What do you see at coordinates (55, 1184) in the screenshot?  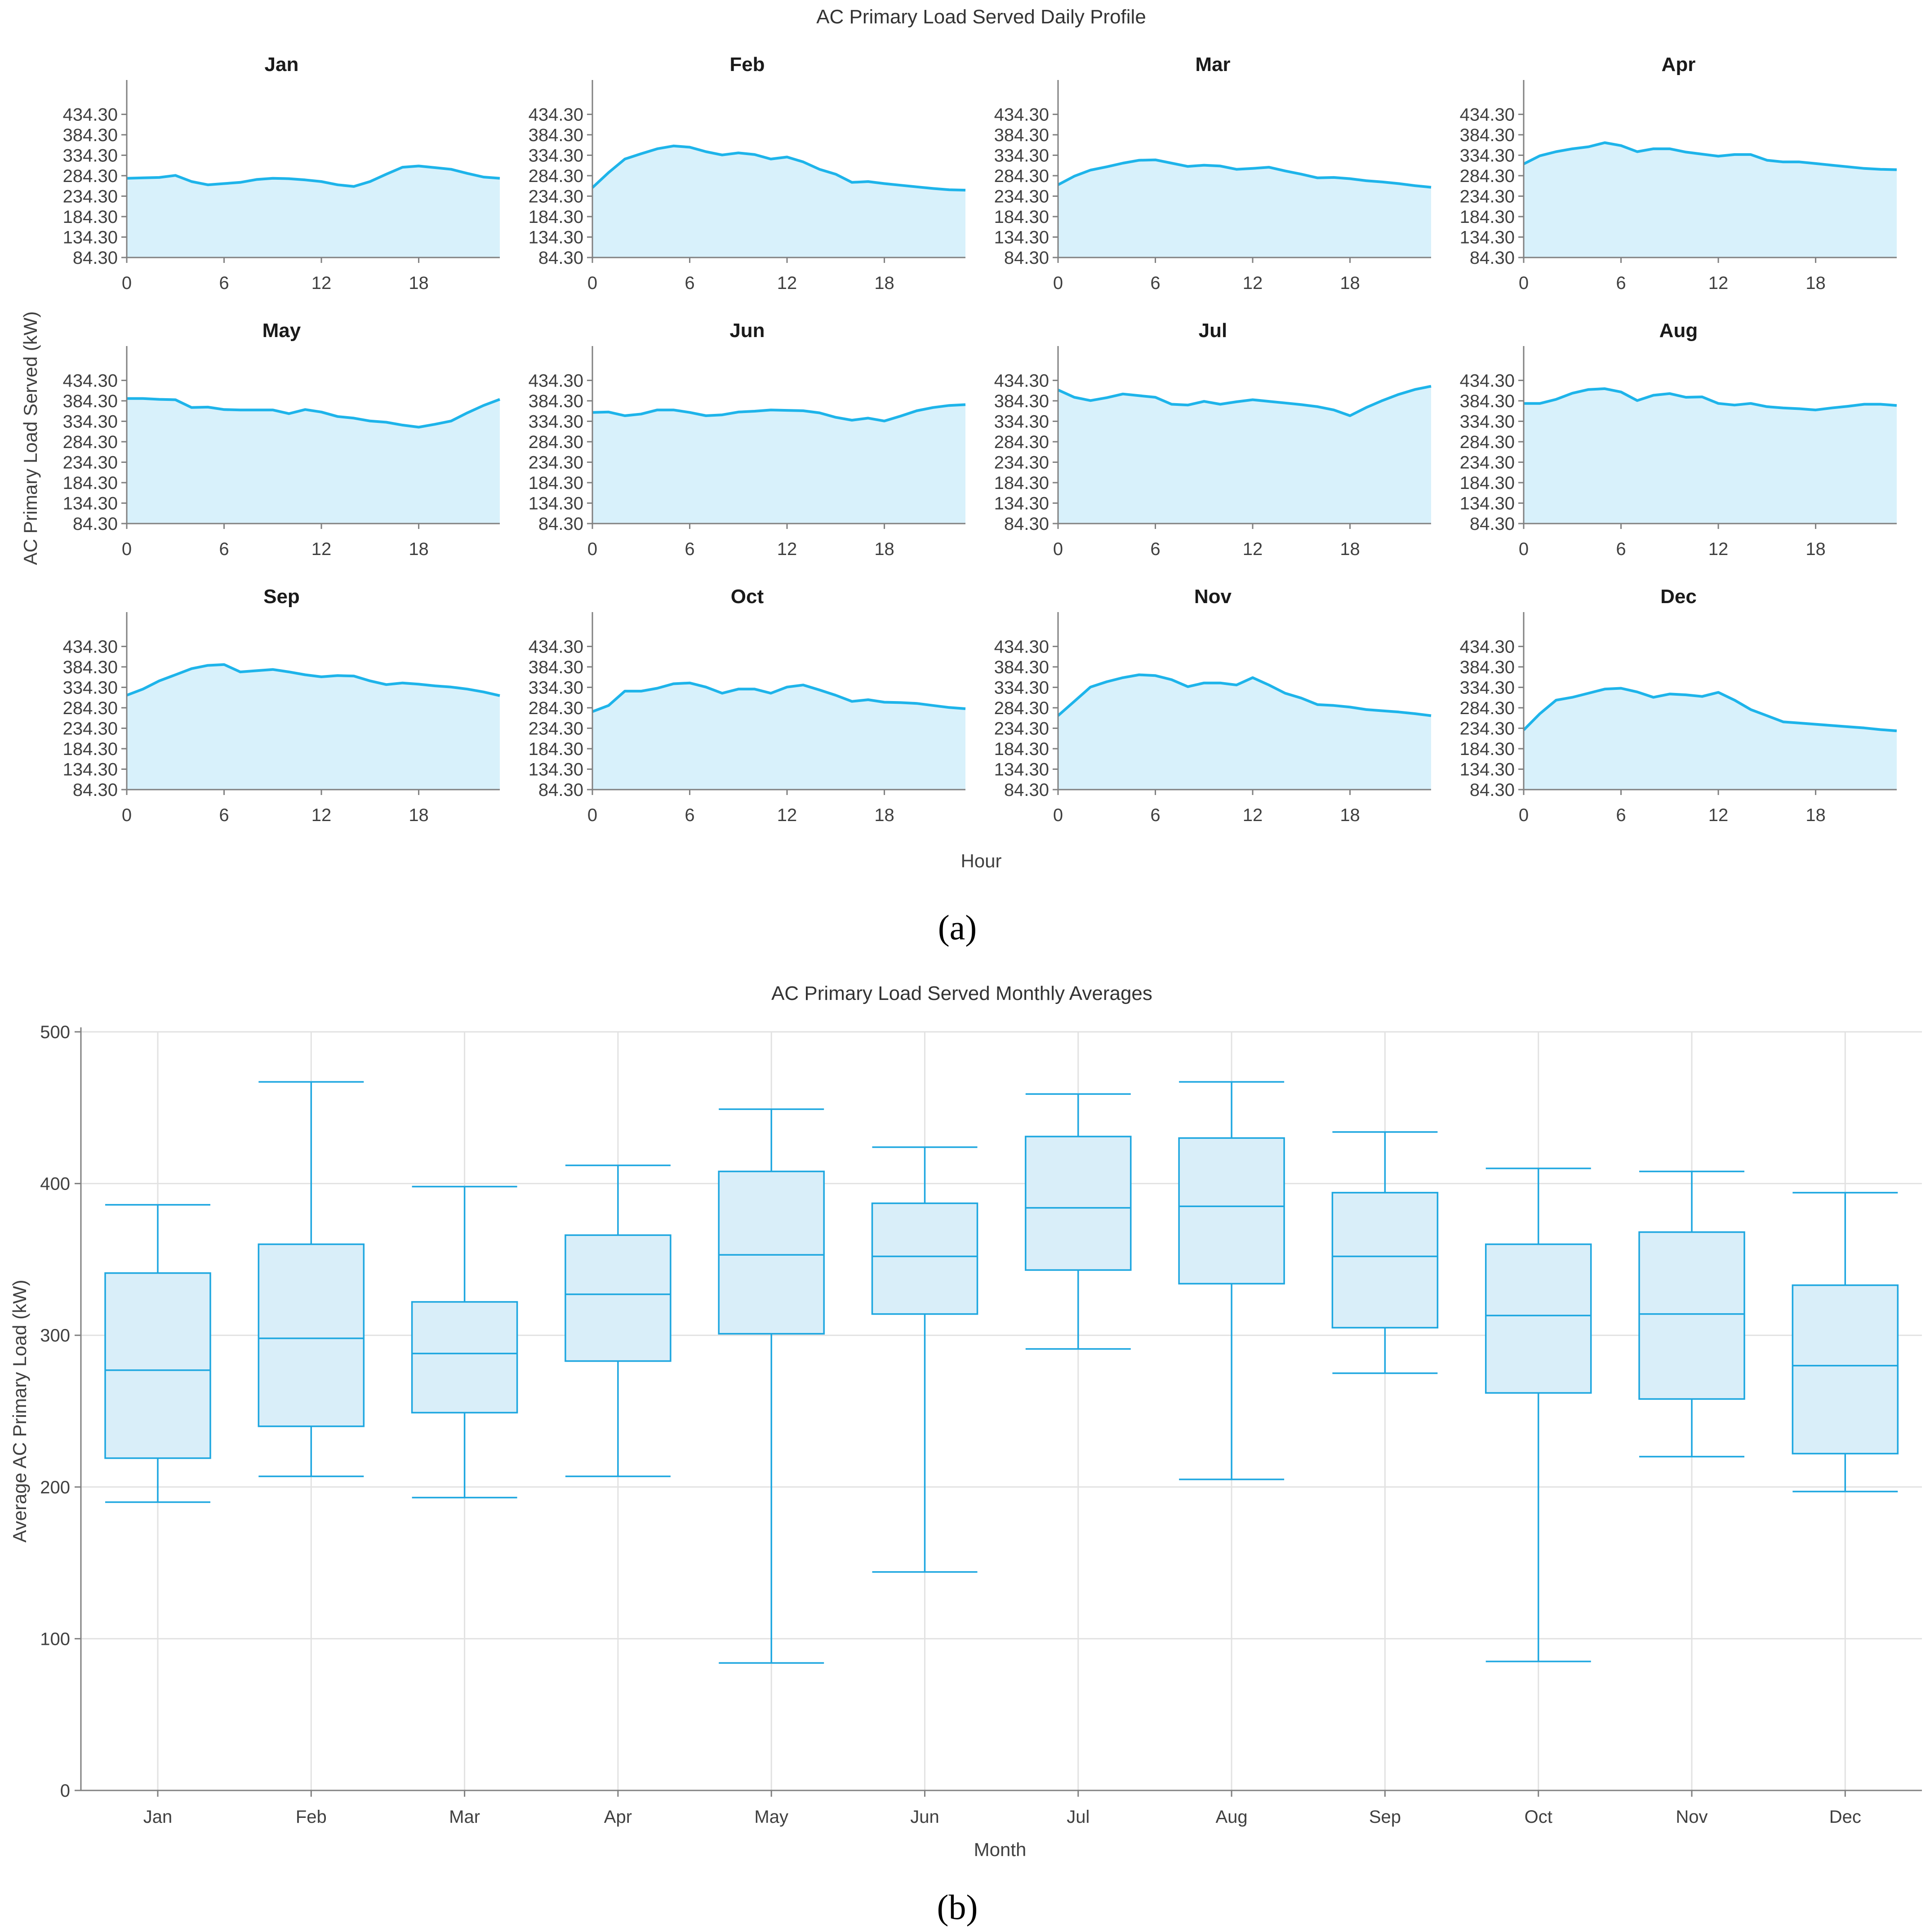 I see `y-tick-label: 400` at bounding box center [55, 1184].